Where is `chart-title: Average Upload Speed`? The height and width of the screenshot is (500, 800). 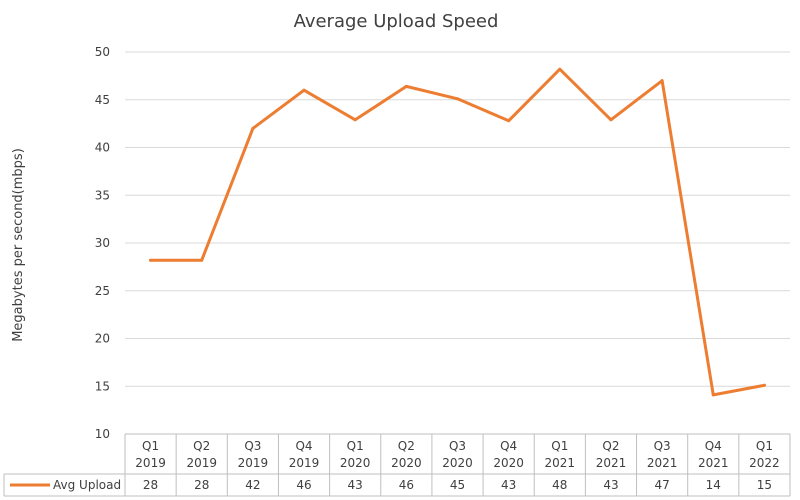
chart-title: Average Upload Speed is located at coordinates (396, 21).